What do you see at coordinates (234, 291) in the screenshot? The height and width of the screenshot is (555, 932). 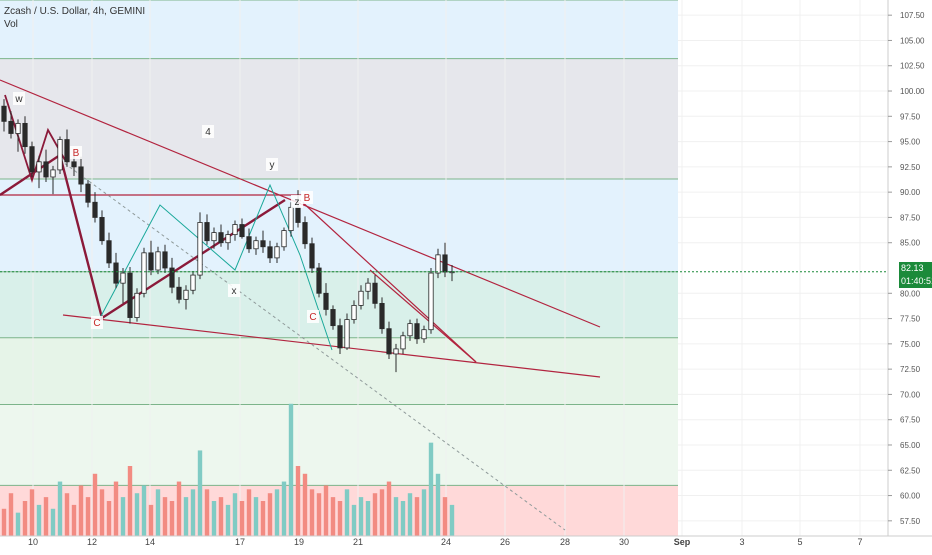 I see `wave-label: x` at bounding box center [234, 291].